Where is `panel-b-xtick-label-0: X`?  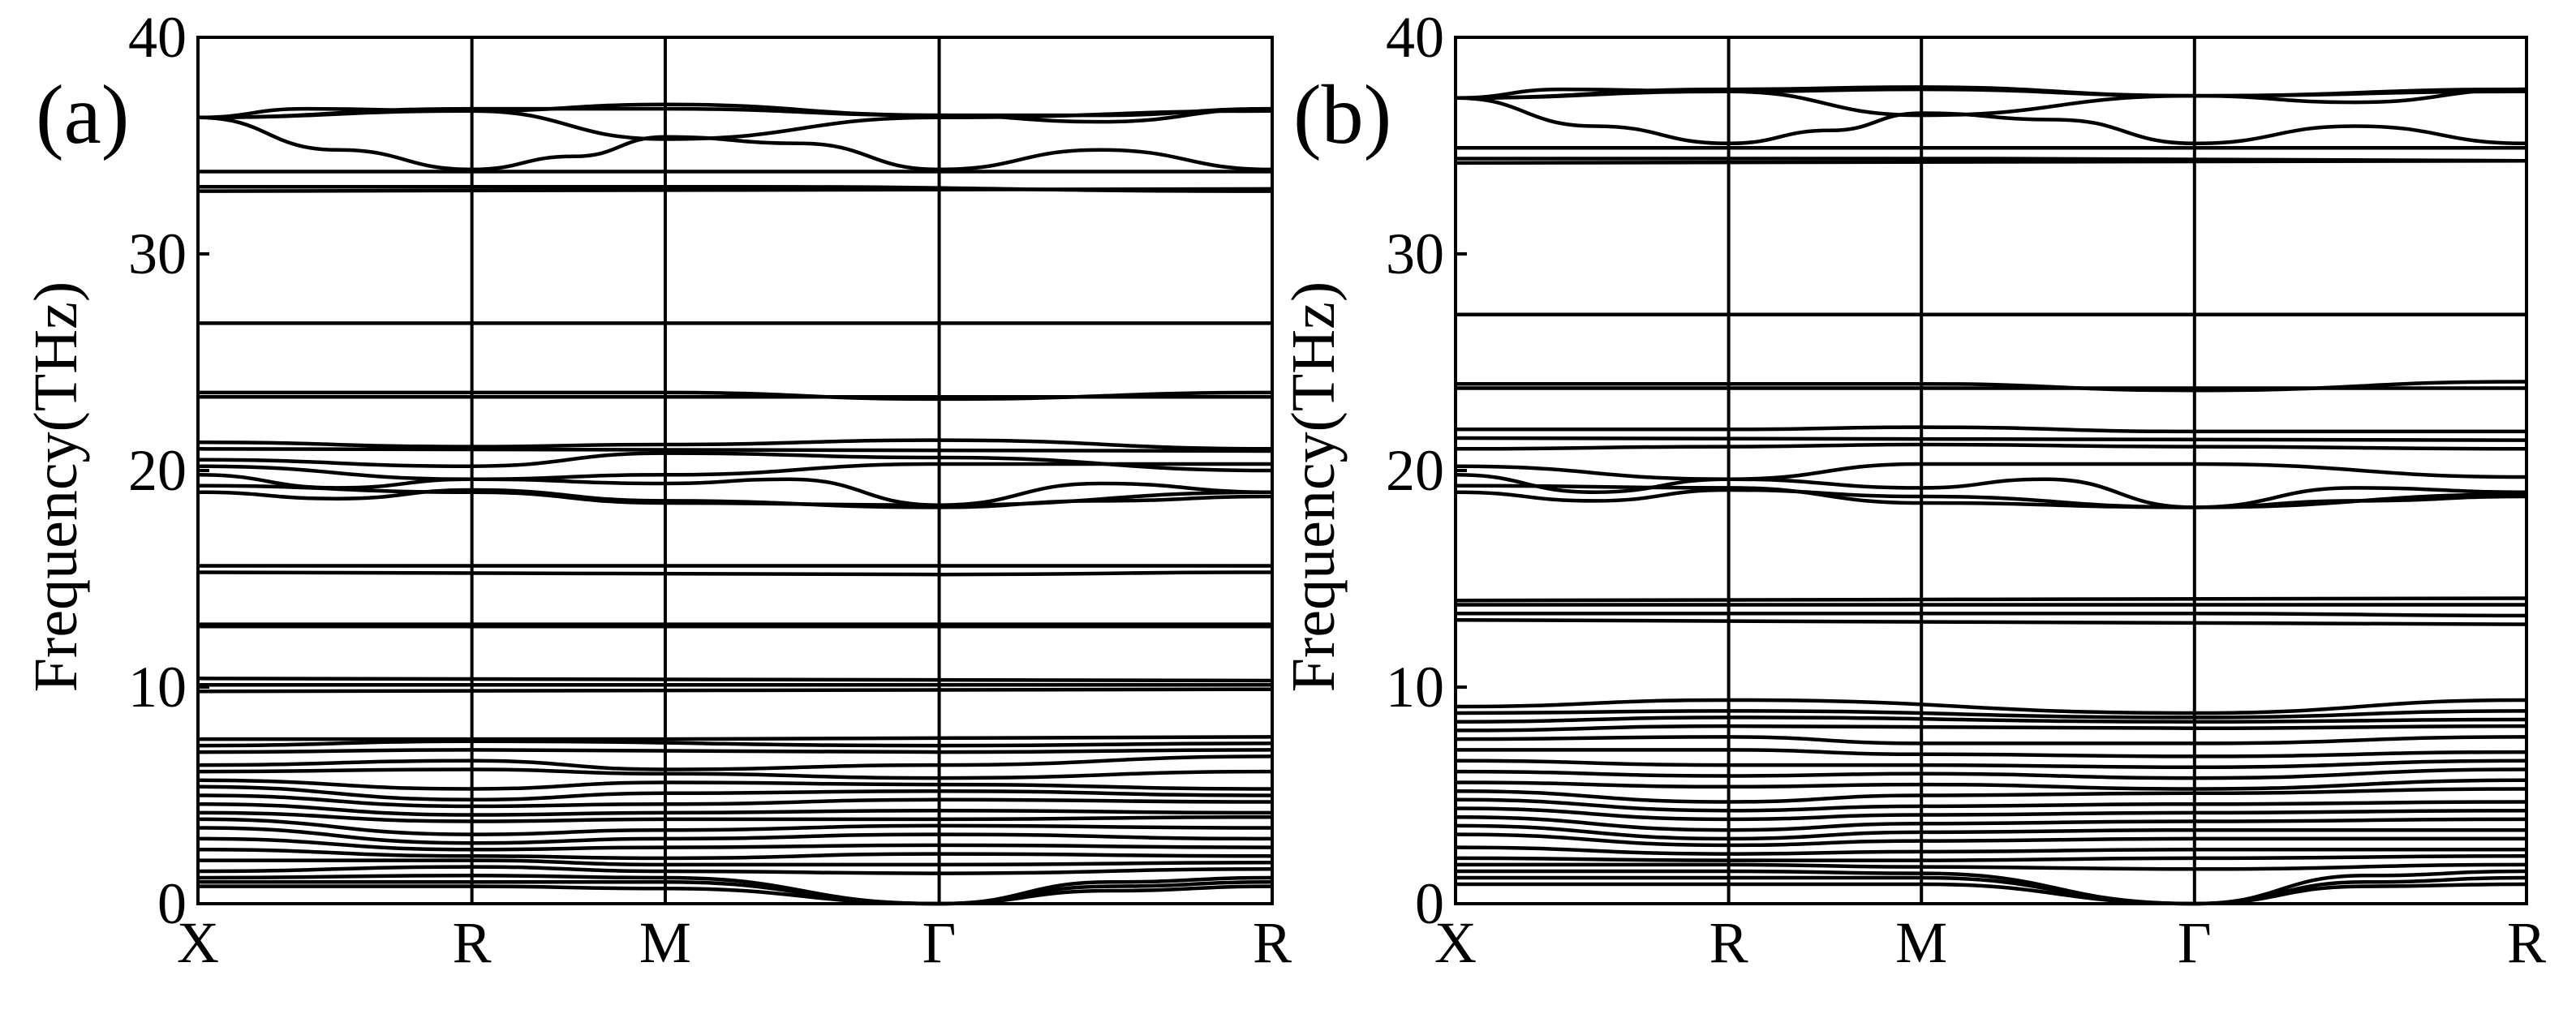
panel-b-xtick-label-0: X is located at coordinates (1456, 942).